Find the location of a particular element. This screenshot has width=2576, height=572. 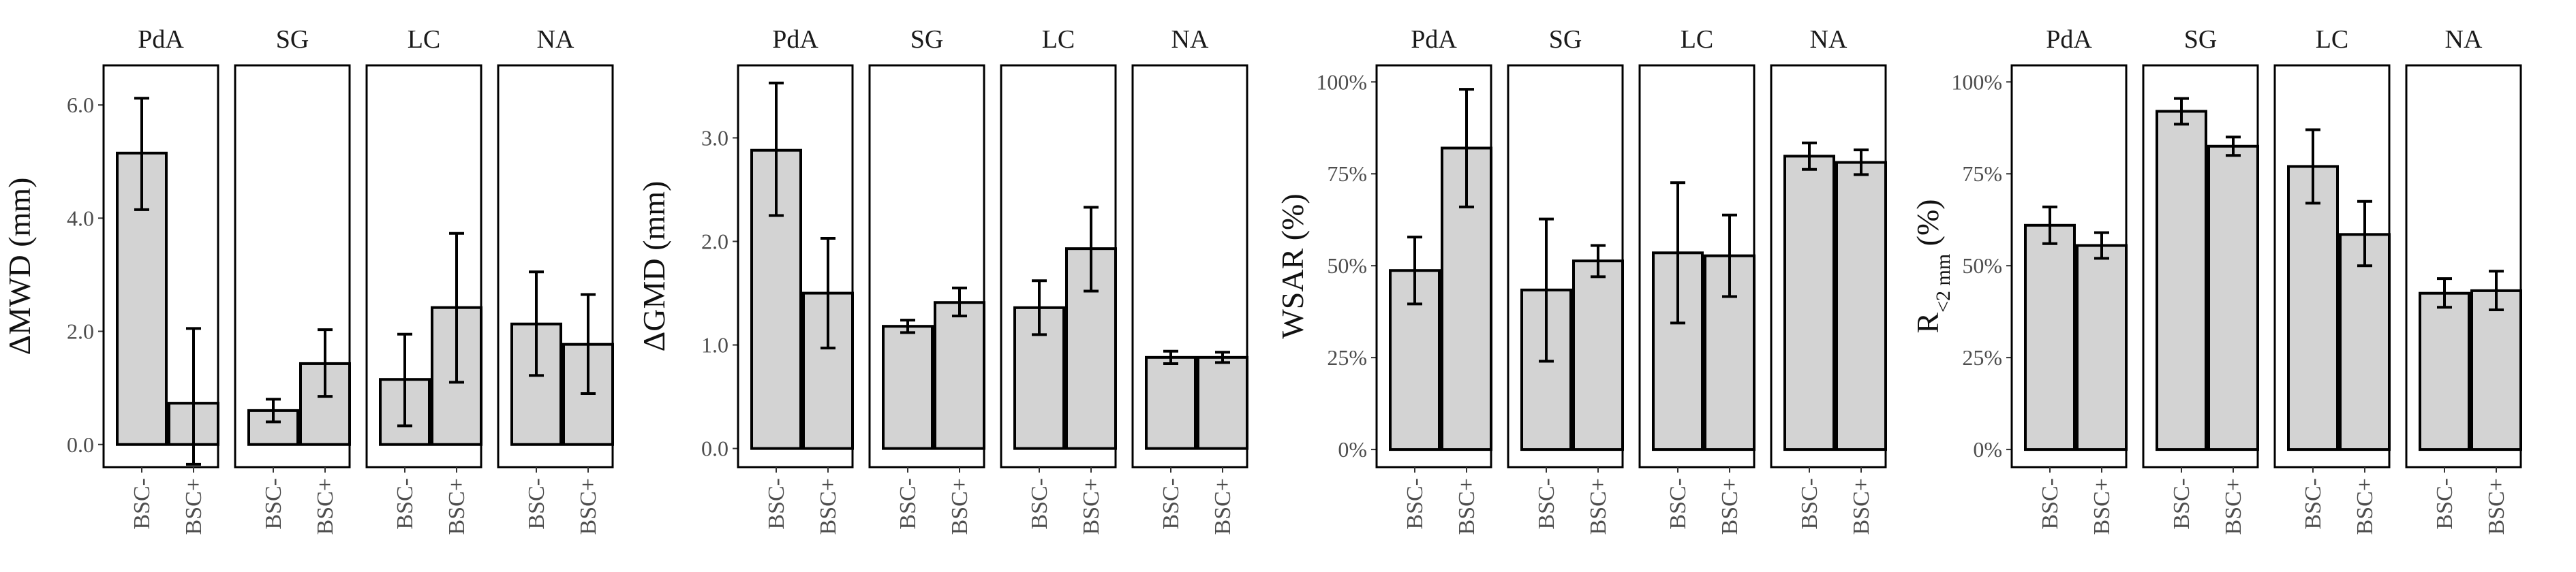

y-axis-title: WSAR (%) is located at coordinates (1292, 265).